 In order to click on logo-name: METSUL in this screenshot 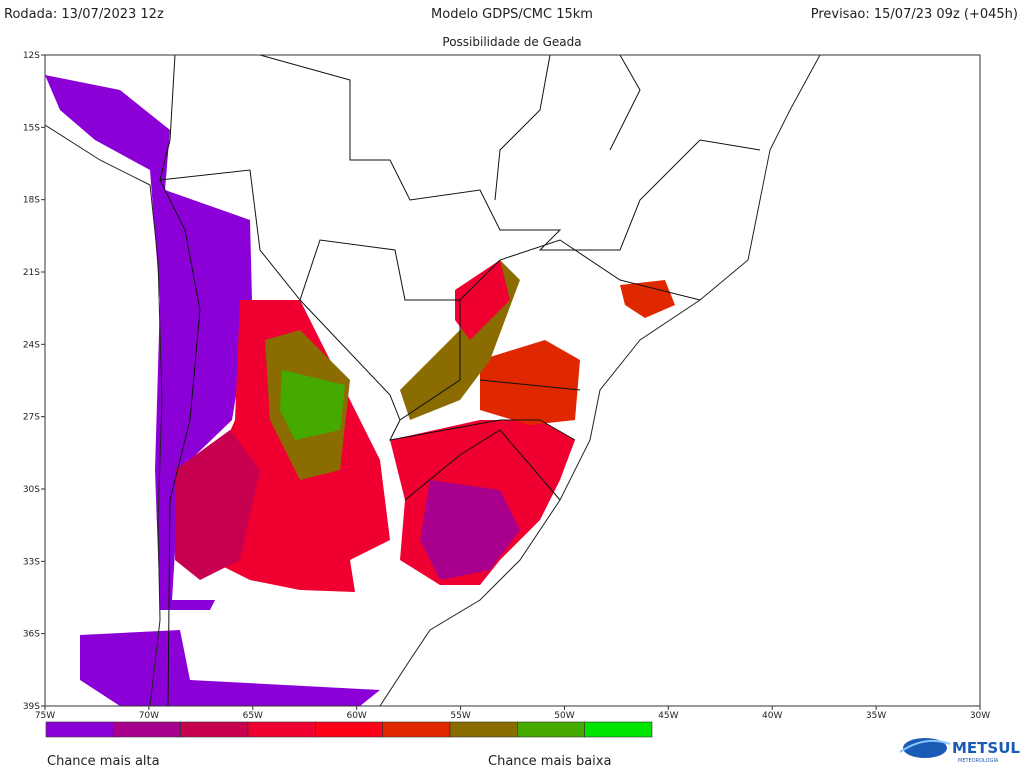, I will do `click(986, 748)`.